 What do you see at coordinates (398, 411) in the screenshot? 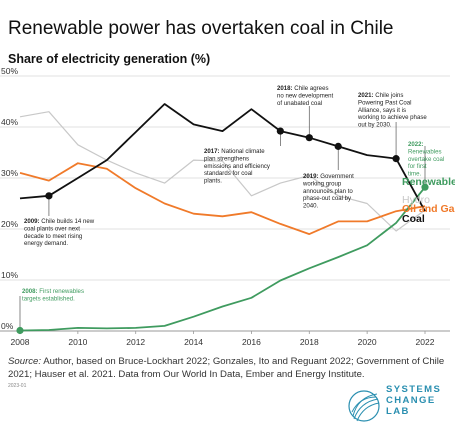
I see `logo-line-3: LAB` at bounding box center [398, 411].